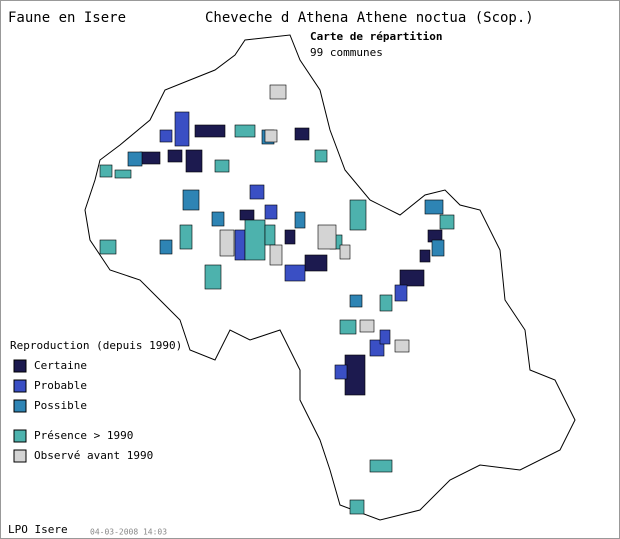  Describe the element at coordinates (60, 365) in the screenshot. I see `legend-label: Certaine` at that location.